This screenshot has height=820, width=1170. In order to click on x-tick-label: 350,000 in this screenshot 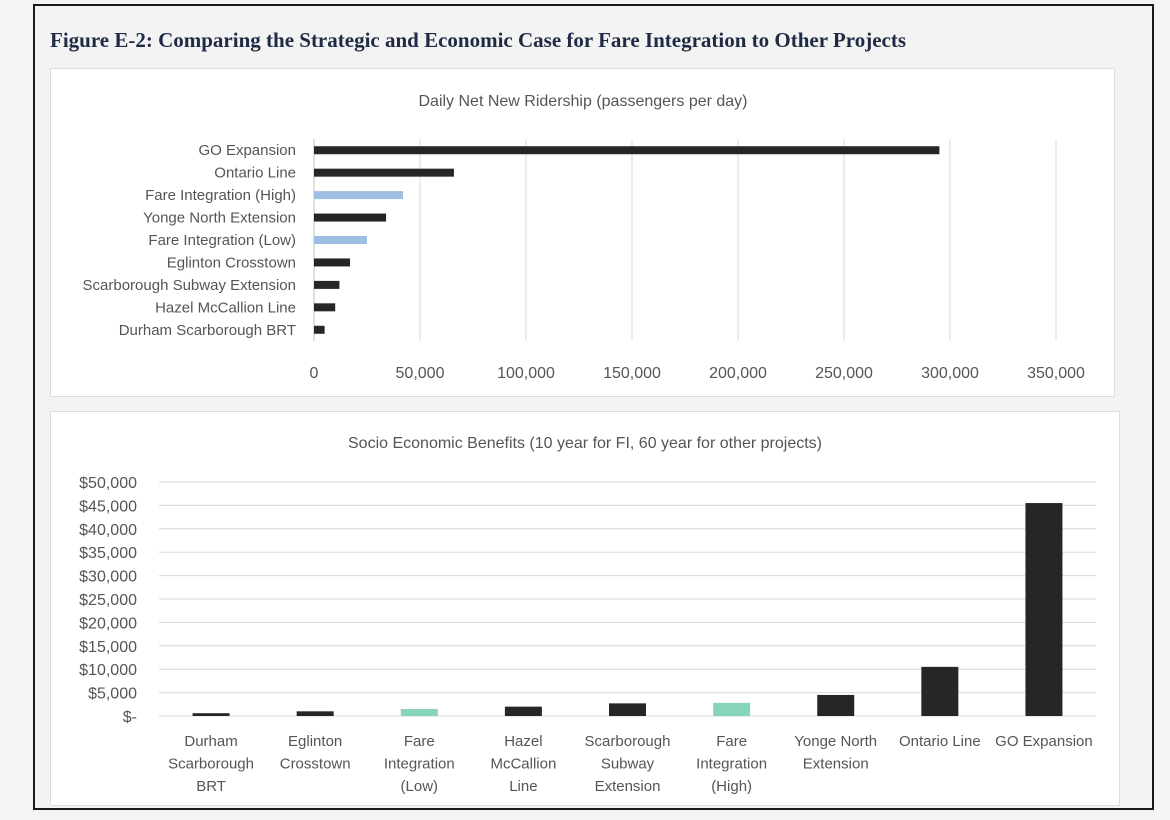, I will do `click(1056, 373)`.